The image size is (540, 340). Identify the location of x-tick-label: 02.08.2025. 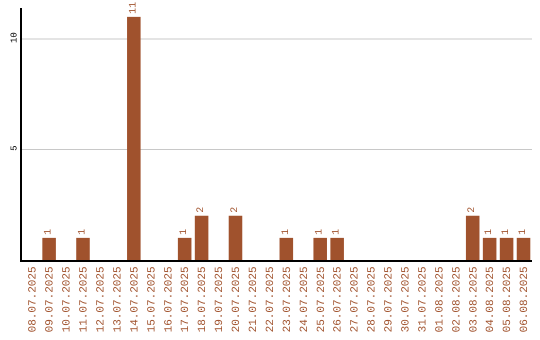
(457, 299).